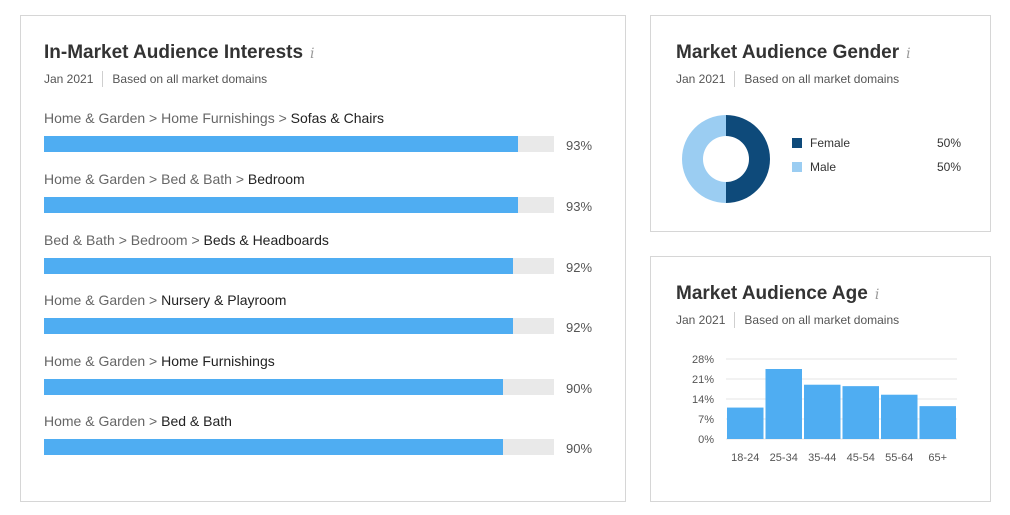  Describe the element at coordinates (822, 458) in the screenshot. I see `x-tick-label: 35-44` at that location.